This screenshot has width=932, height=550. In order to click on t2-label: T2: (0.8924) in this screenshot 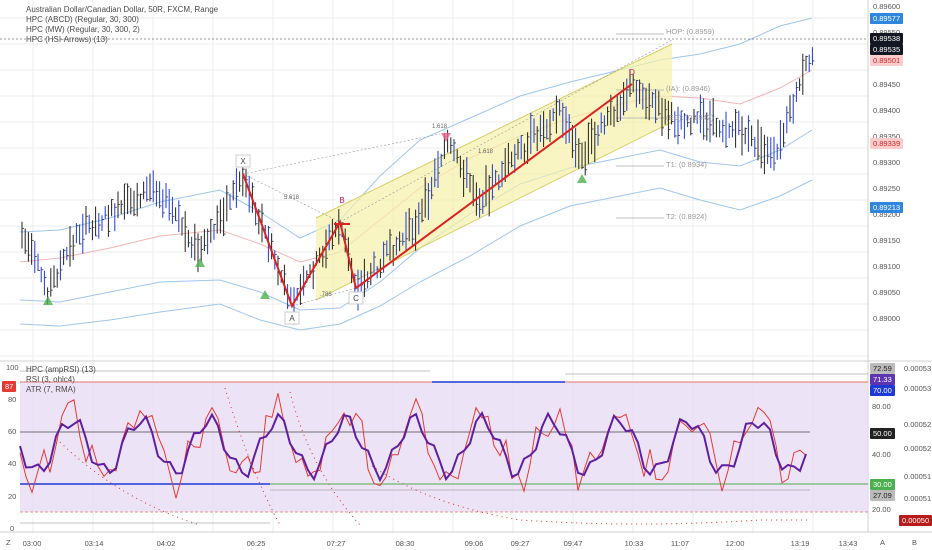, I will do `click(686, 216)`.